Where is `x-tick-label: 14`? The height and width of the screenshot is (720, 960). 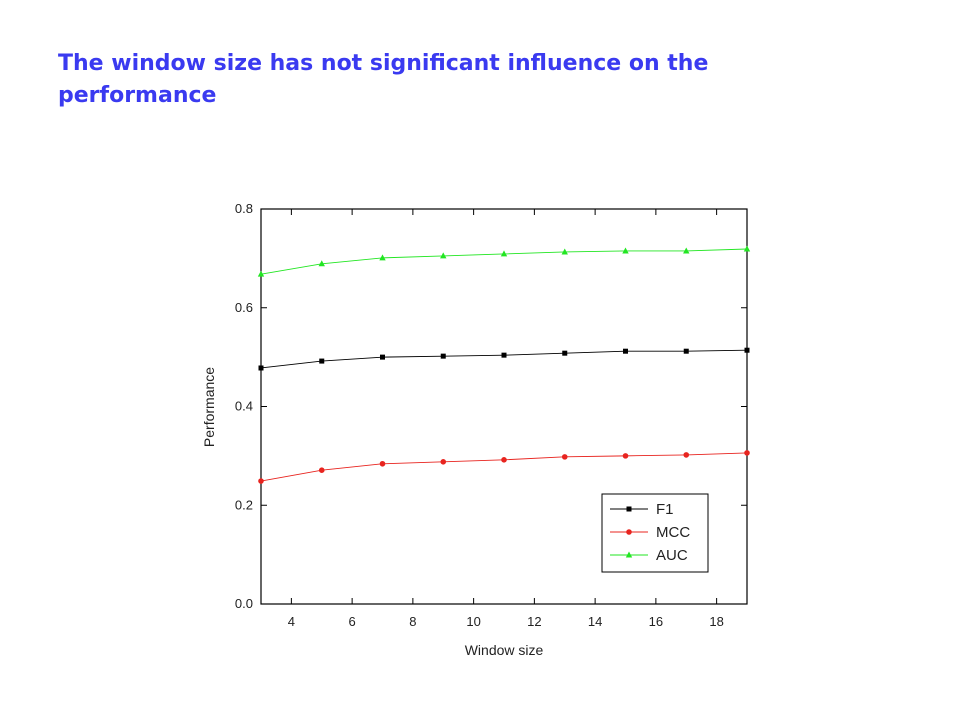
x-tick-label: 14 is located at coordinates (595, 621).